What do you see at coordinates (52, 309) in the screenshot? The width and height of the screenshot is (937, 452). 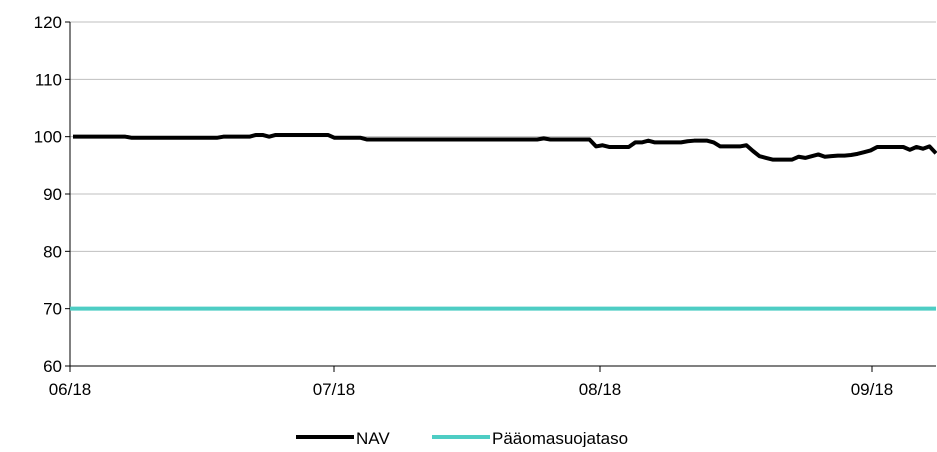 I see `y-tick-label: 70` at bounding box center [52, 309].